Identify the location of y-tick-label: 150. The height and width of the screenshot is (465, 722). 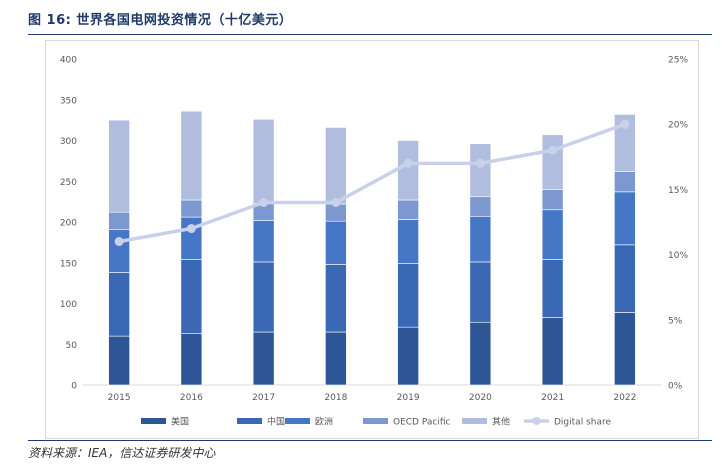
(68, 264).